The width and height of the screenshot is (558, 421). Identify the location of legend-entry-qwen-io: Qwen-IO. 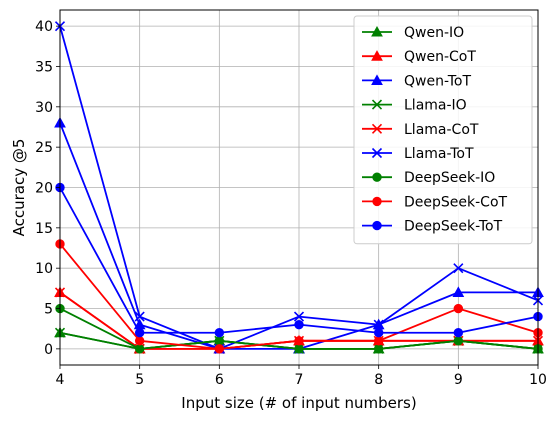
(413, 33).